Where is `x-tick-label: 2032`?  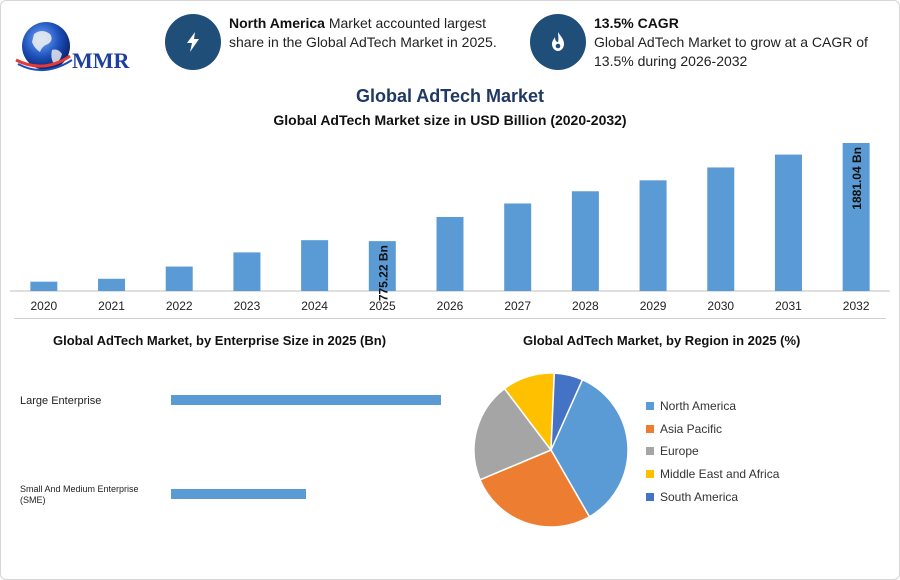 x-tick-label: 2032 is located at coordinates (856, 306).